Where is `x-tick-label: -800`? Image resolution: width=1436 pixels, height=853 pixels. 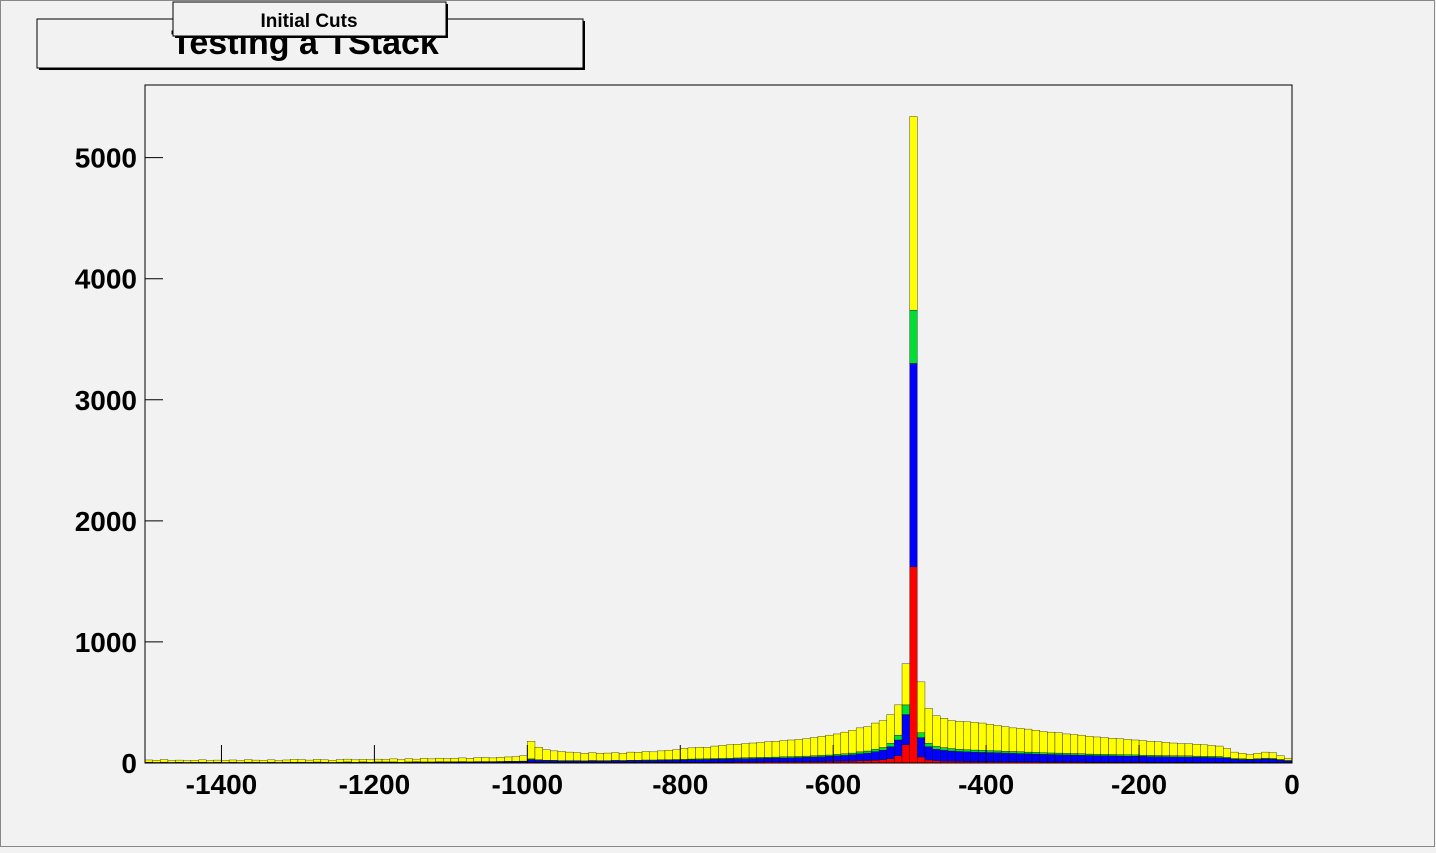 x-tick-label: -800 is located at coordinates (680, 784).